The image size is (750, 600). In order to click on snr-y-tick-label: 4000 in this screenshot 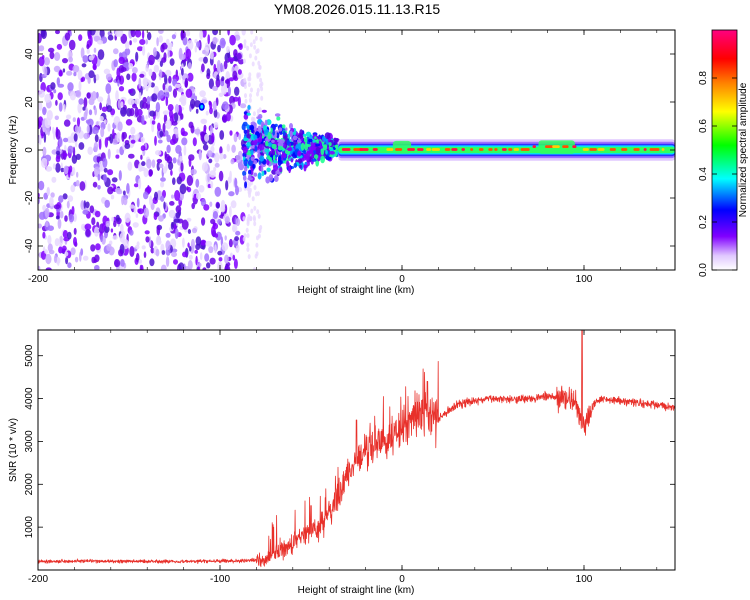, I will do `click(29, 398)`.